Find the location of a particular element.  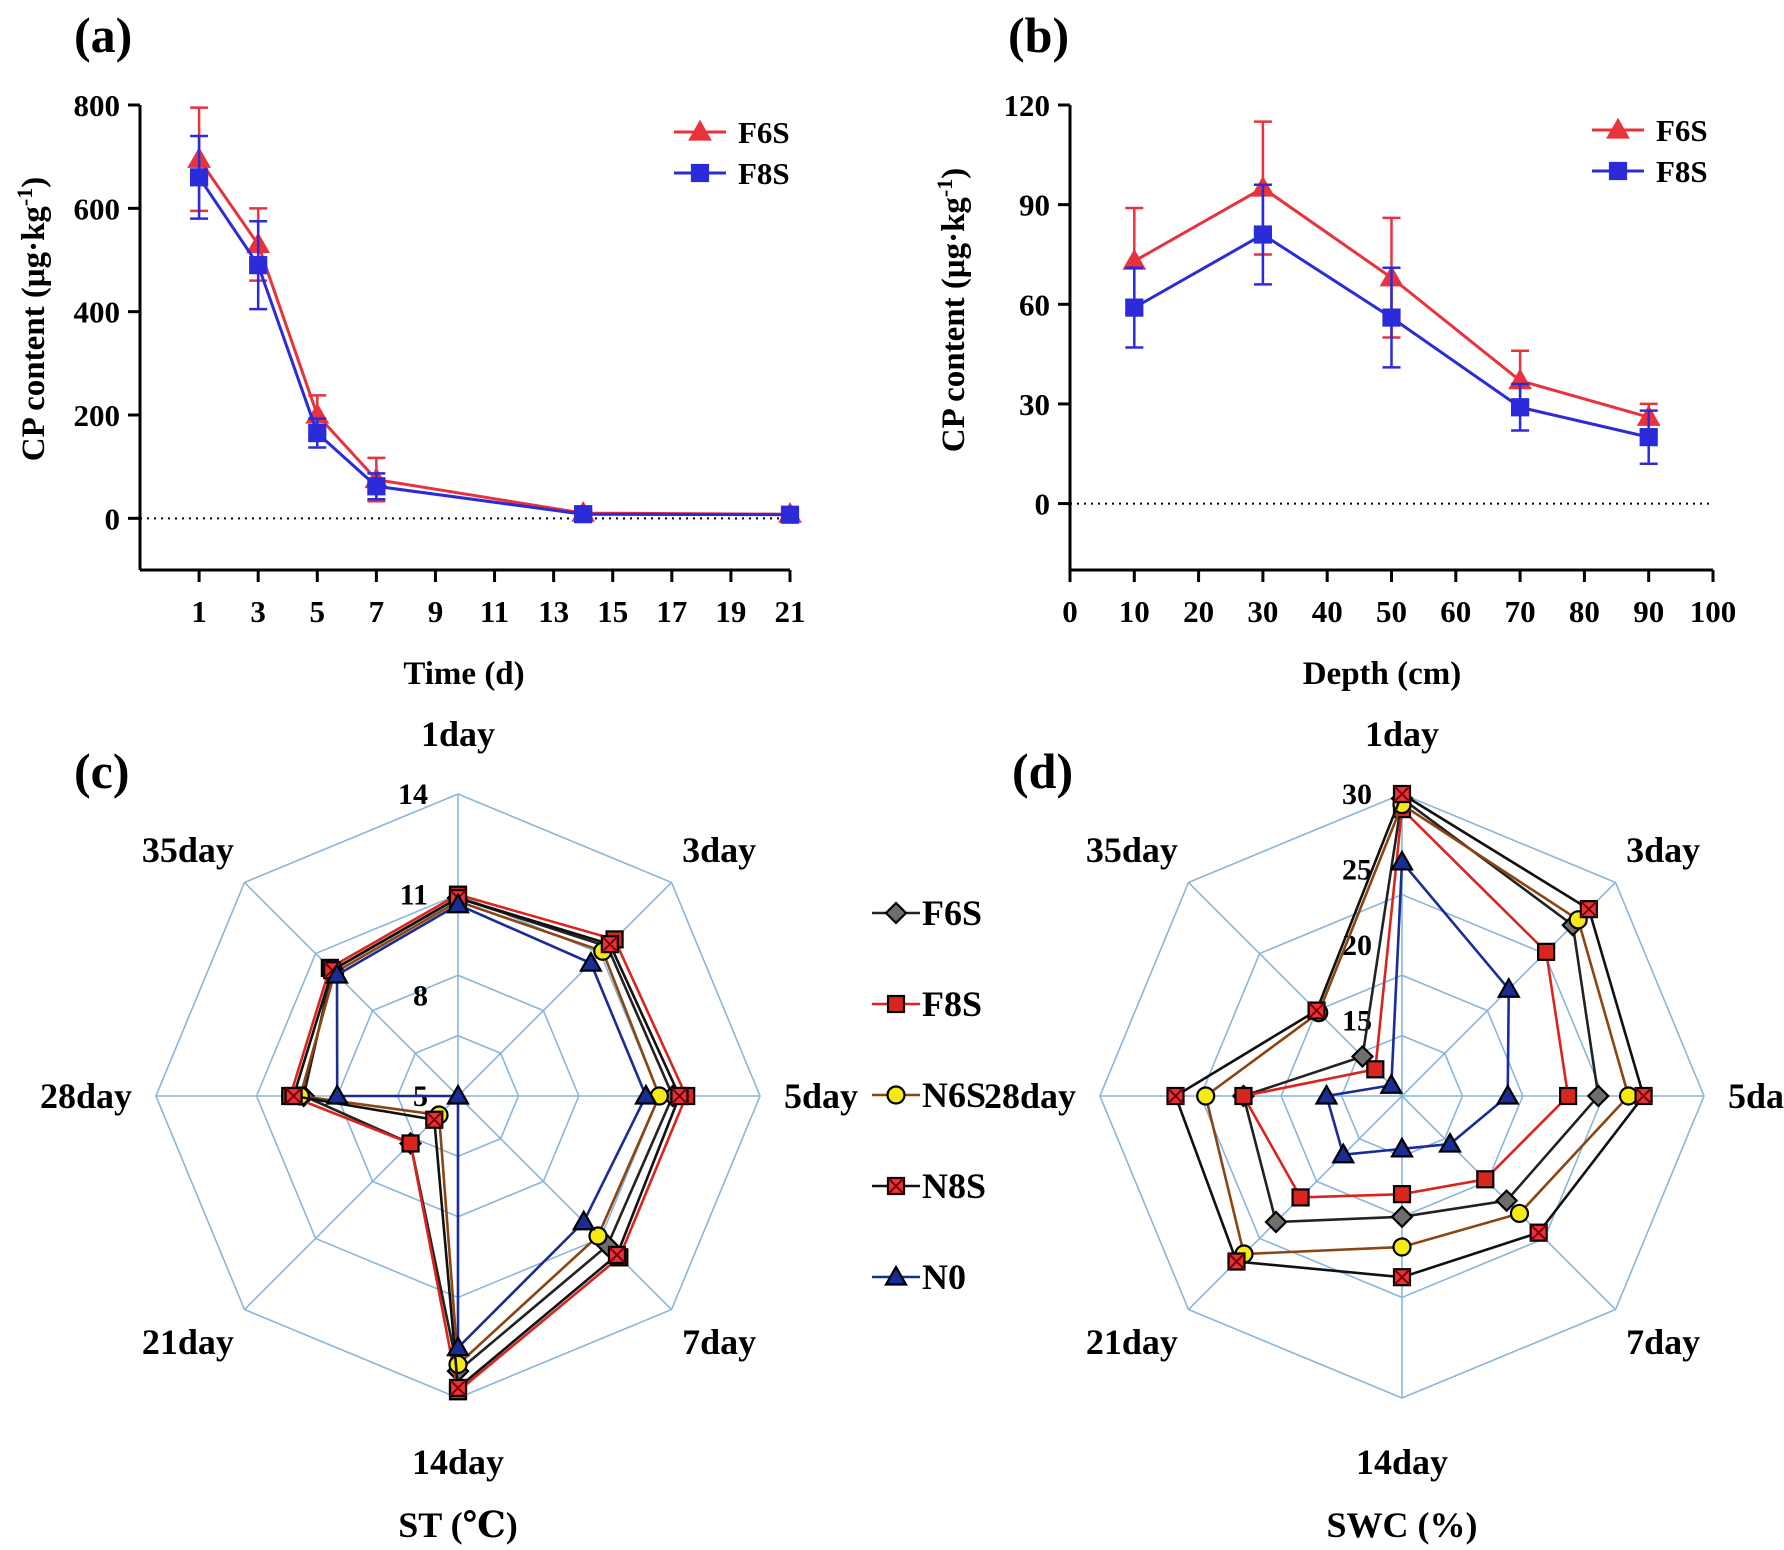

x-tick-label: 20 is located at coordinates (1198, 611).